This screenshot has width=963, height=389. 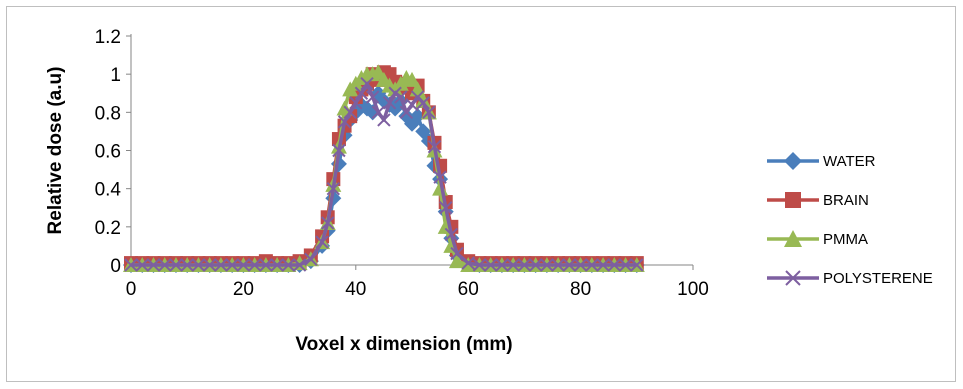 I want to click on x-tick-label: 60, so click(x=468, y=289).